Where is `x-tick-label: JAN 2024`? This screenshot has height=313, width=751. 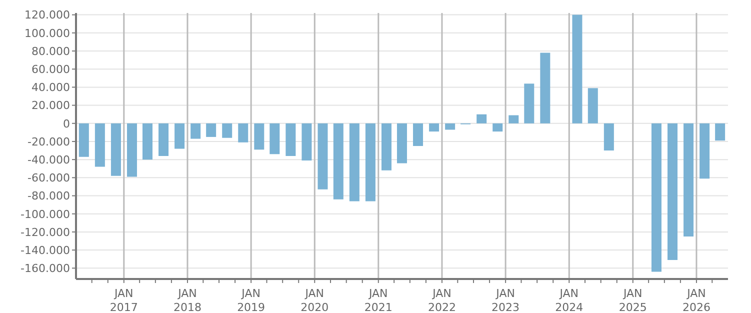
x-tick-label: JAN 2024 is located at coordinates (569, 300).